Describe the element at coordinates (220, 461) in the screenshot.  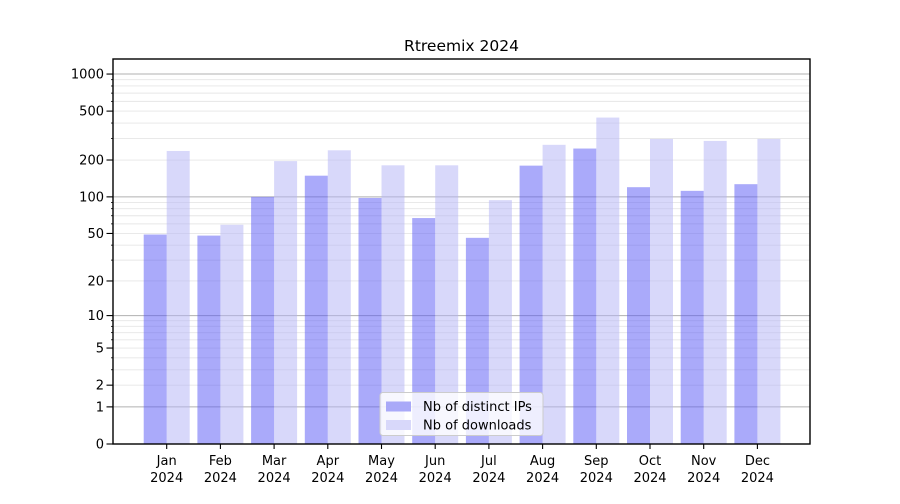
I see `x-tick-label-month: Feb` at that location.